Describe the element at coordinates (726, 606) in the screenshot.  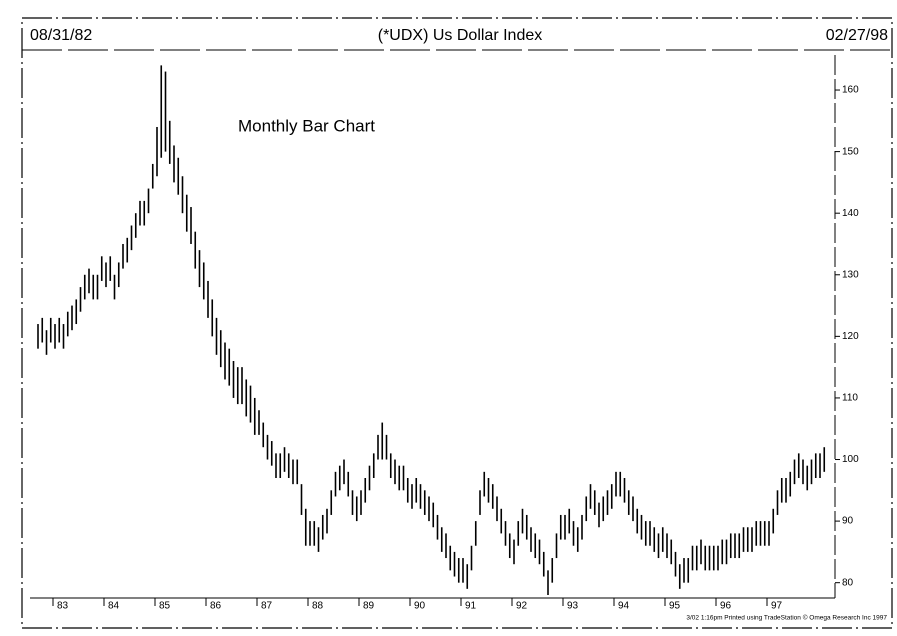
I see `x-tick-label: 96` at that location.